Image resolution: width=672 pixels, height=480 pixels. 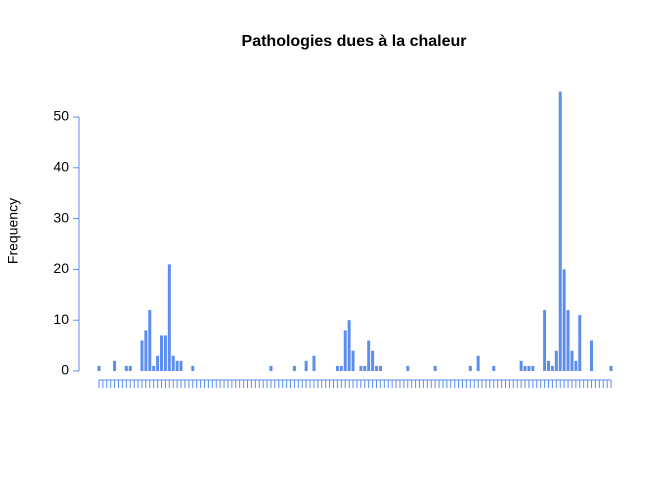 I want to click on y-axis-title: Frequency, so click(x=13, y=231).